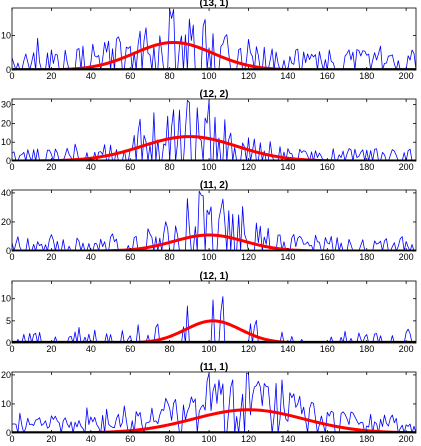  I want to click on y-tick-label: 30, so click(6, 105).